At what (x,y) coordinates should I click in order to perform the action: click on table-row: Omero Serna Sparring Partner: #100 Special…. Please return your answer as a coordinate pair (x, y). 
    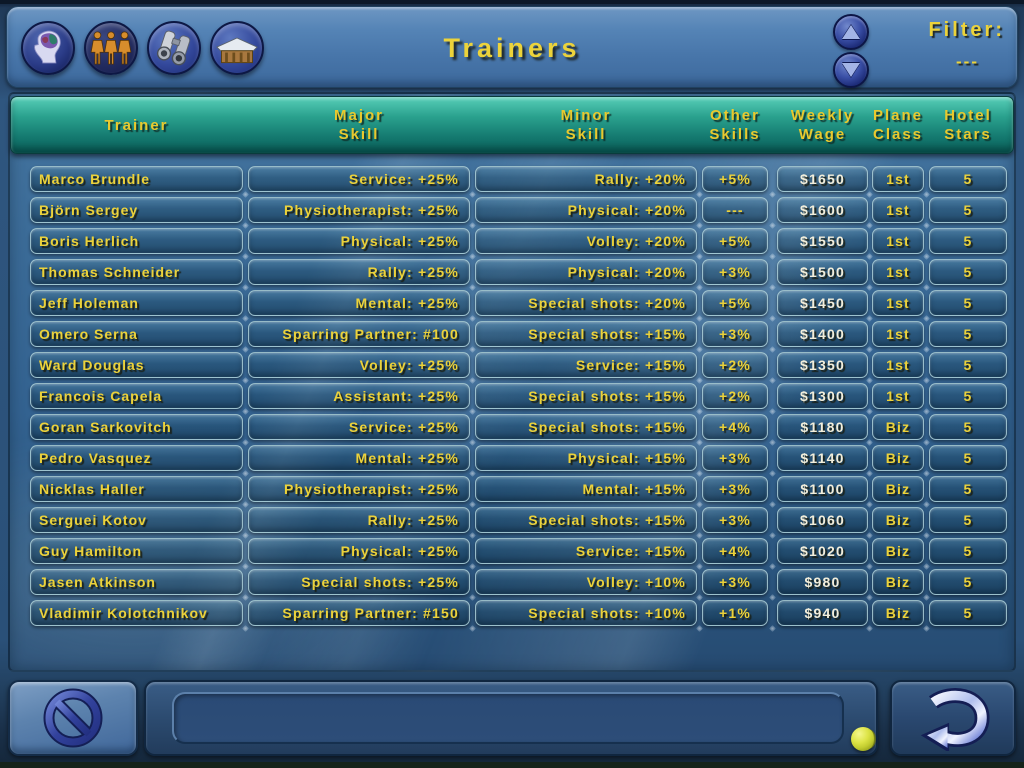
    Looking at the image, I should click on (518, 337).